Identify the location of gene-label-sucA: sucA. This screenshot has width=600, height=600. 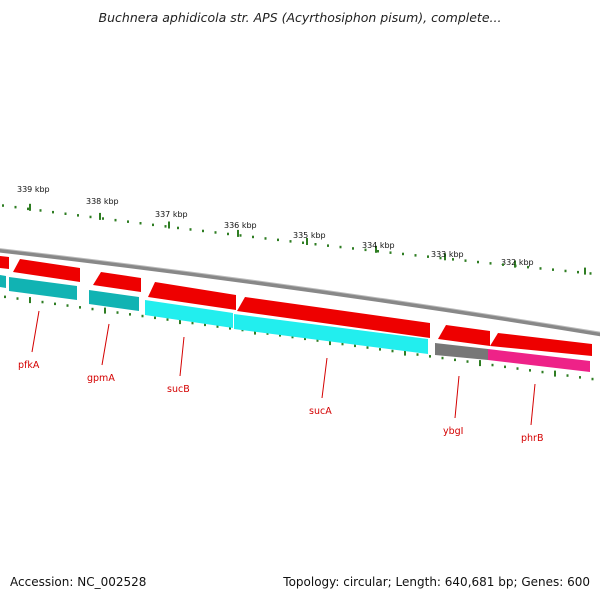
(320, 411).